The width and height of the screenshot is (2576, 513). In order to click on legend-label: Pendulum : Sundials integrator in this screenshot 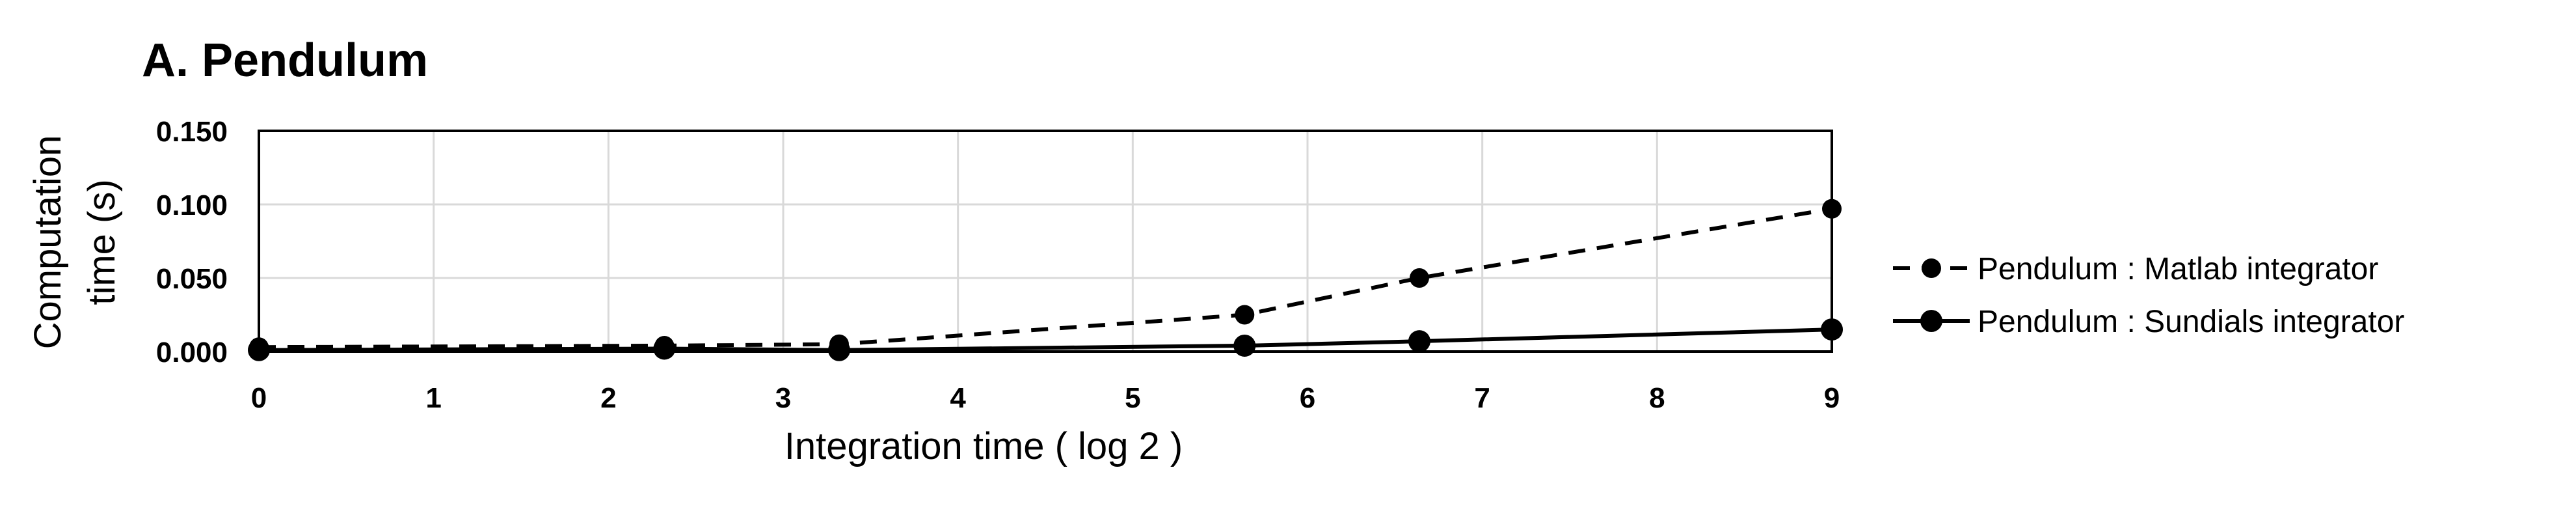, I will do `click(2191, 322)`.